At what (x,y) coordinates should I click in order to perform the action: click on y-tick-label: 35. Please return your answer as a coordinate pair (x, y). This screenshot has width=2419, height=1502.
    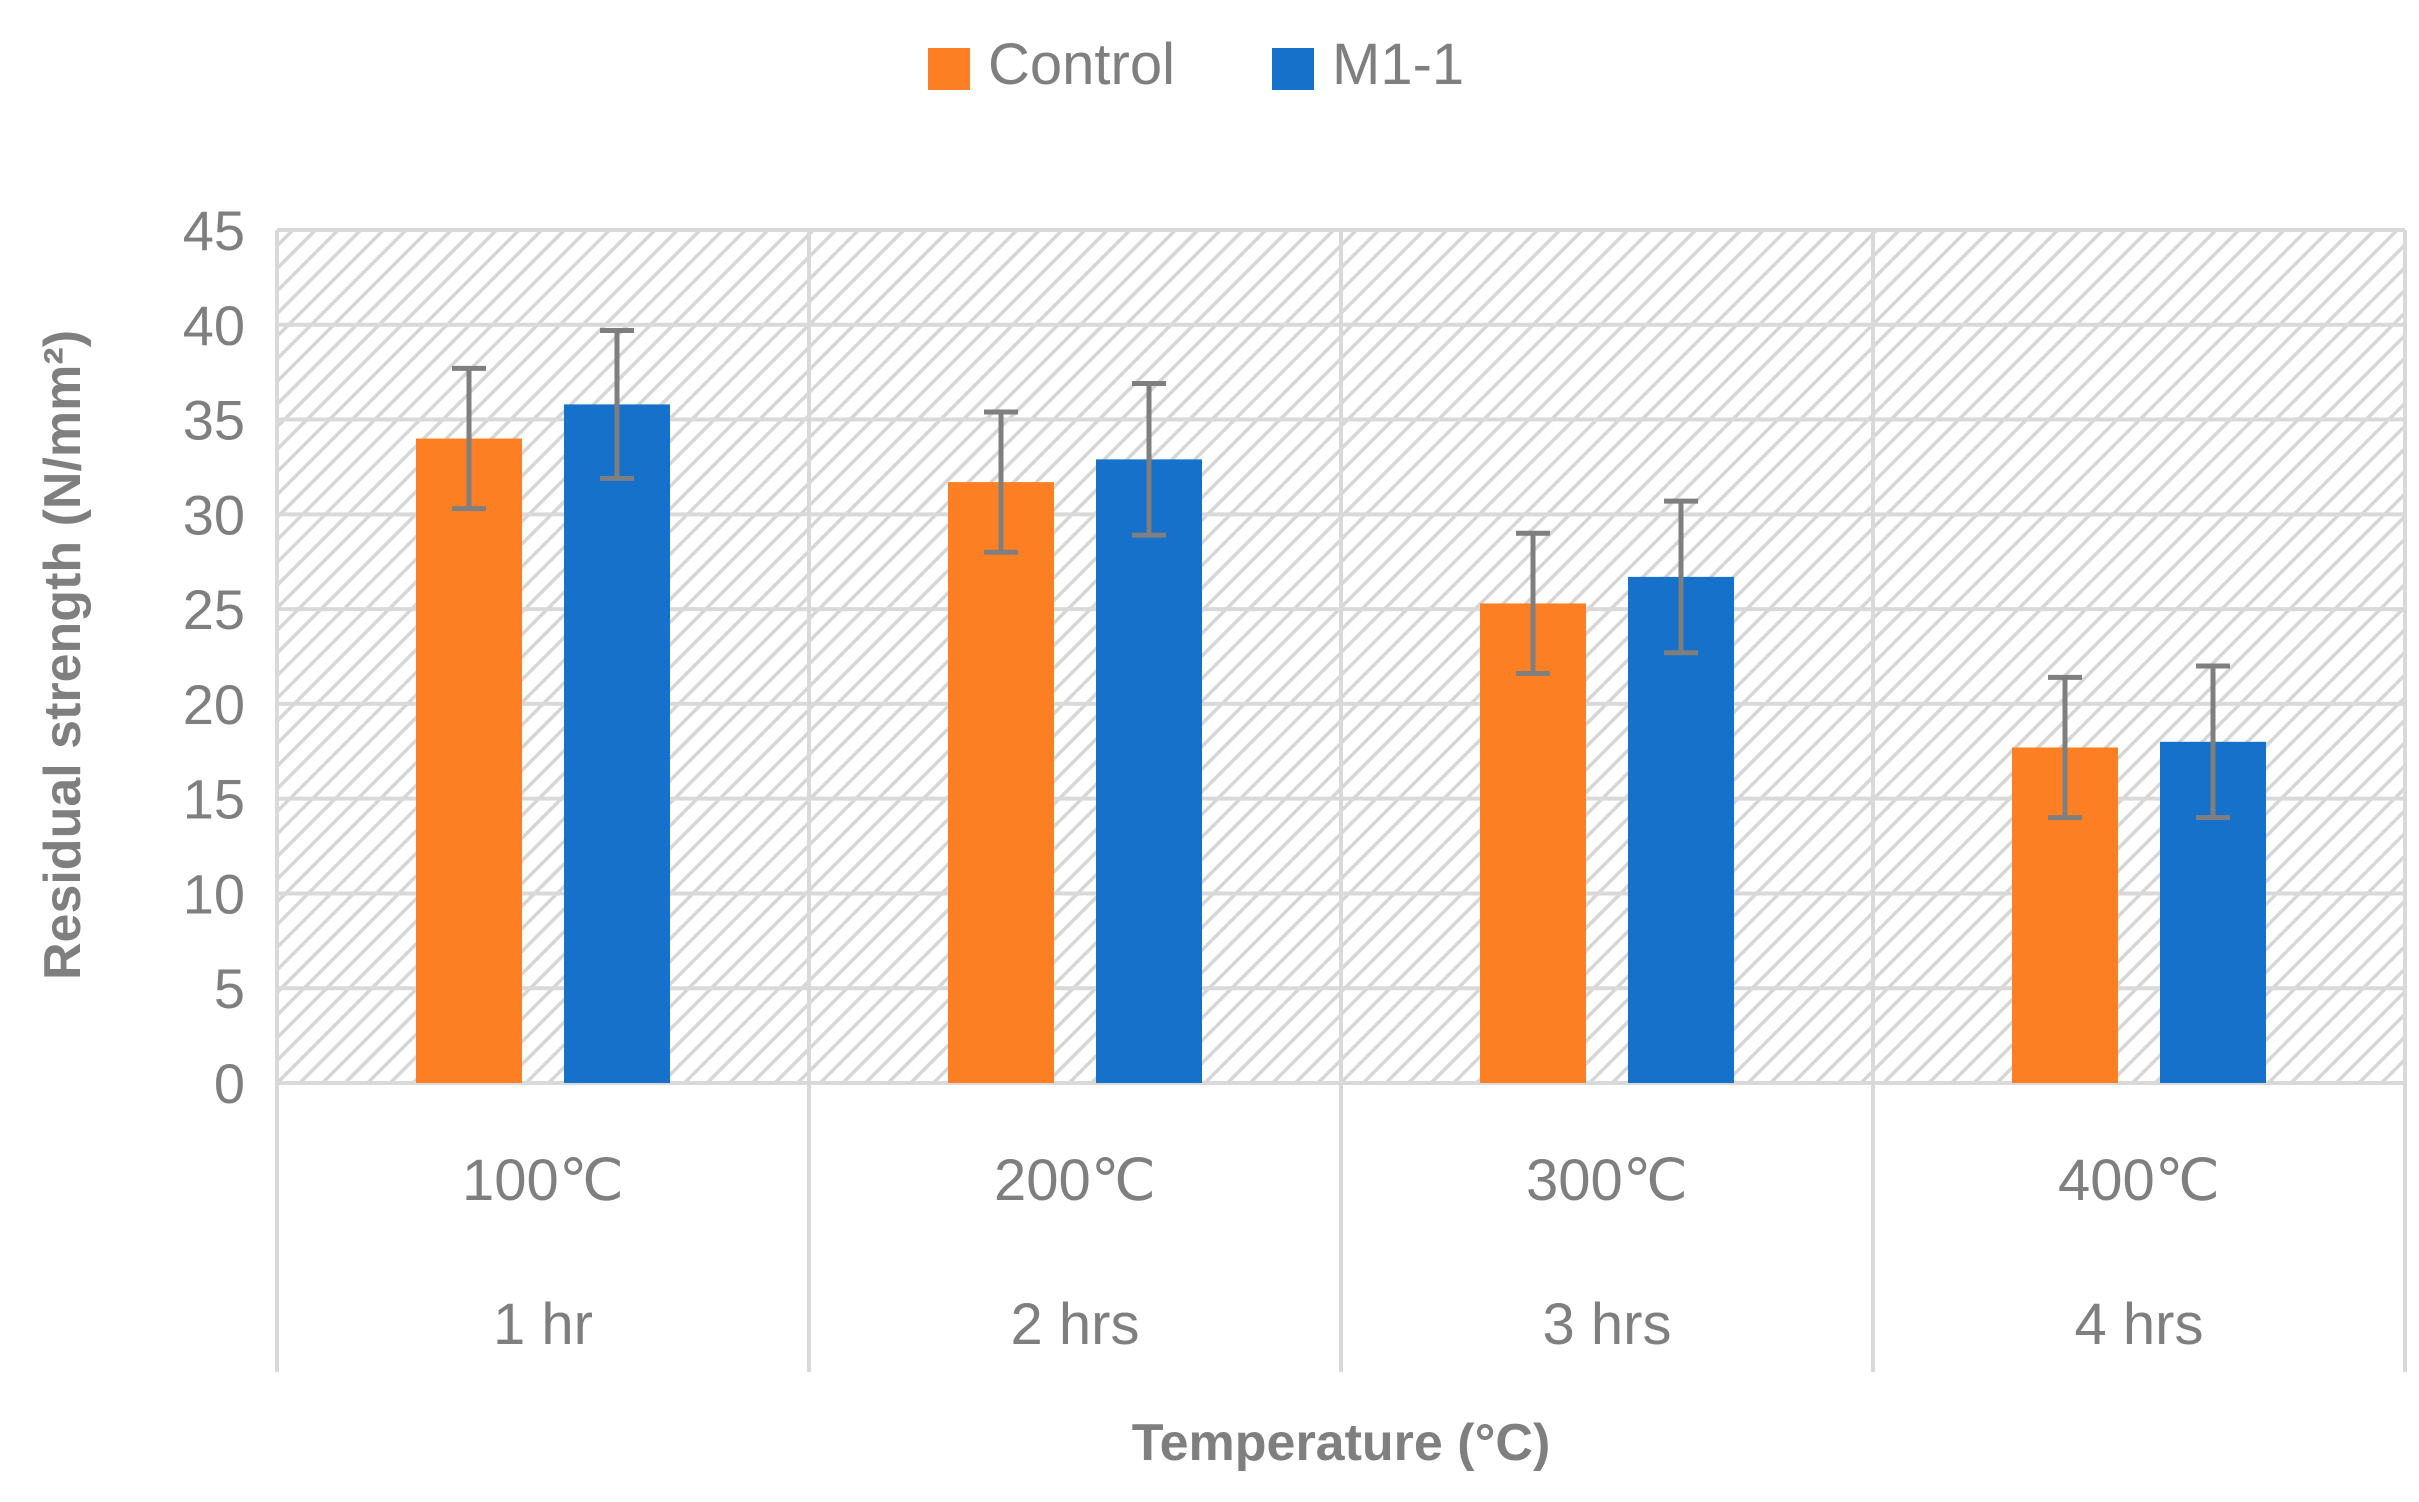
    Looking at the image, I should click on (214, 420).